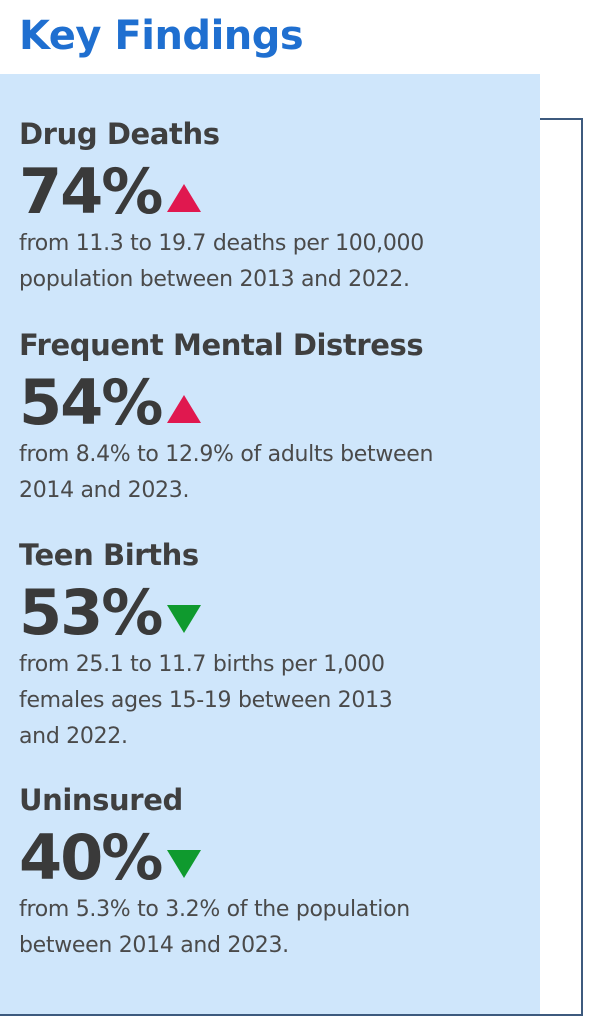 Image resolution: width=593 pixels, height=1024 pixels. Describe the element at coordinates (221, 345) in the screenshot. I see `finding-heading: Frequent Mental Distress` at that location.